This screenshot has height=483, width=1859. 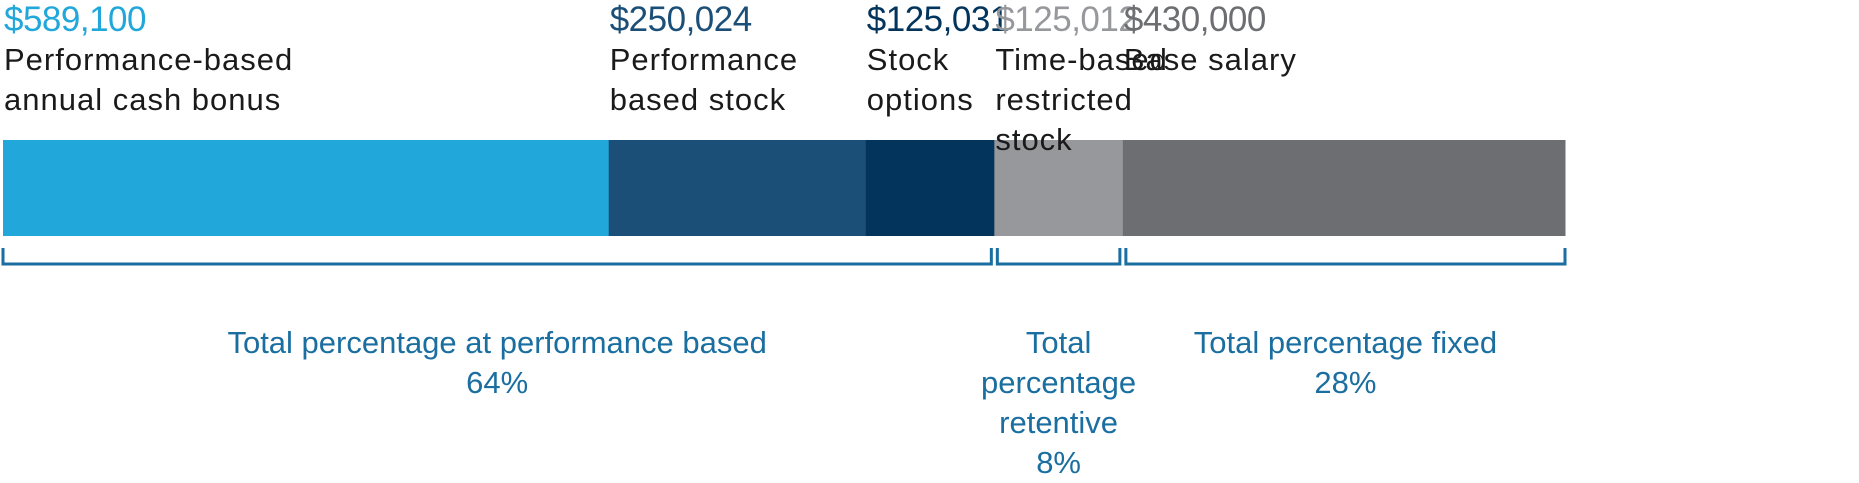 I want to click on segment-name-1-line-1: based stock, so click(x=698, y=99).